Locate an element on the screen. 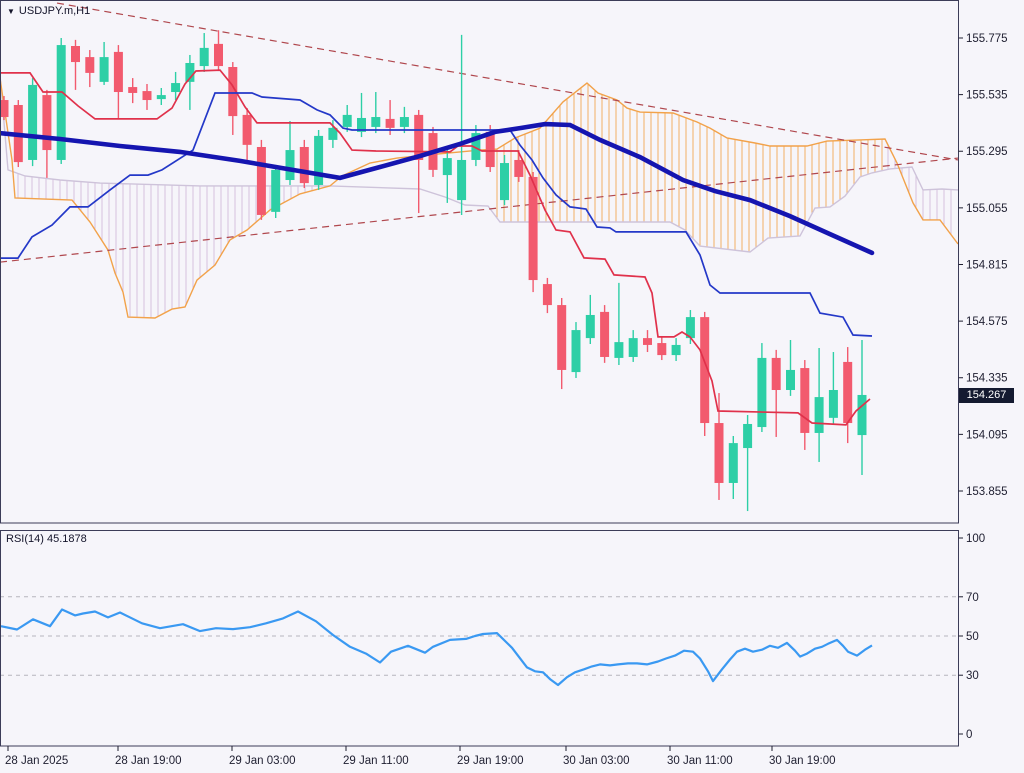 This screenshot has width=1024, height=773. rsi-tick-label: 100 is located at coordinates (975, 539).